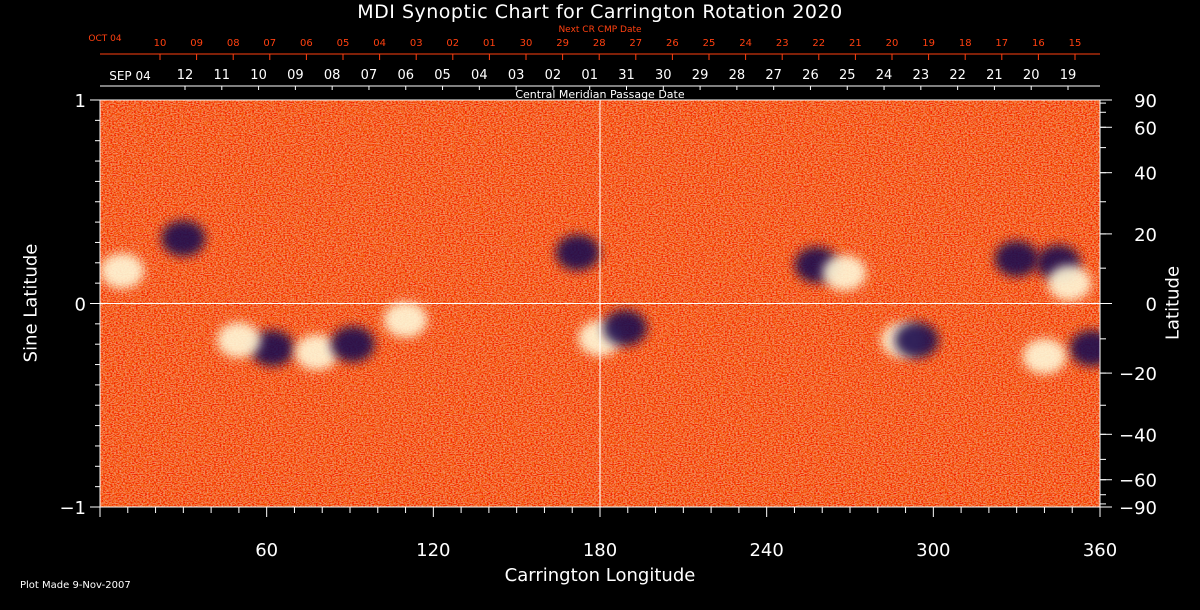 This screenshot has width=1200, height=610. What do you see at coordinates (516, 75) in the screenshot?
I see `cmp-day-label: 03` at bounding box center [516, 75].